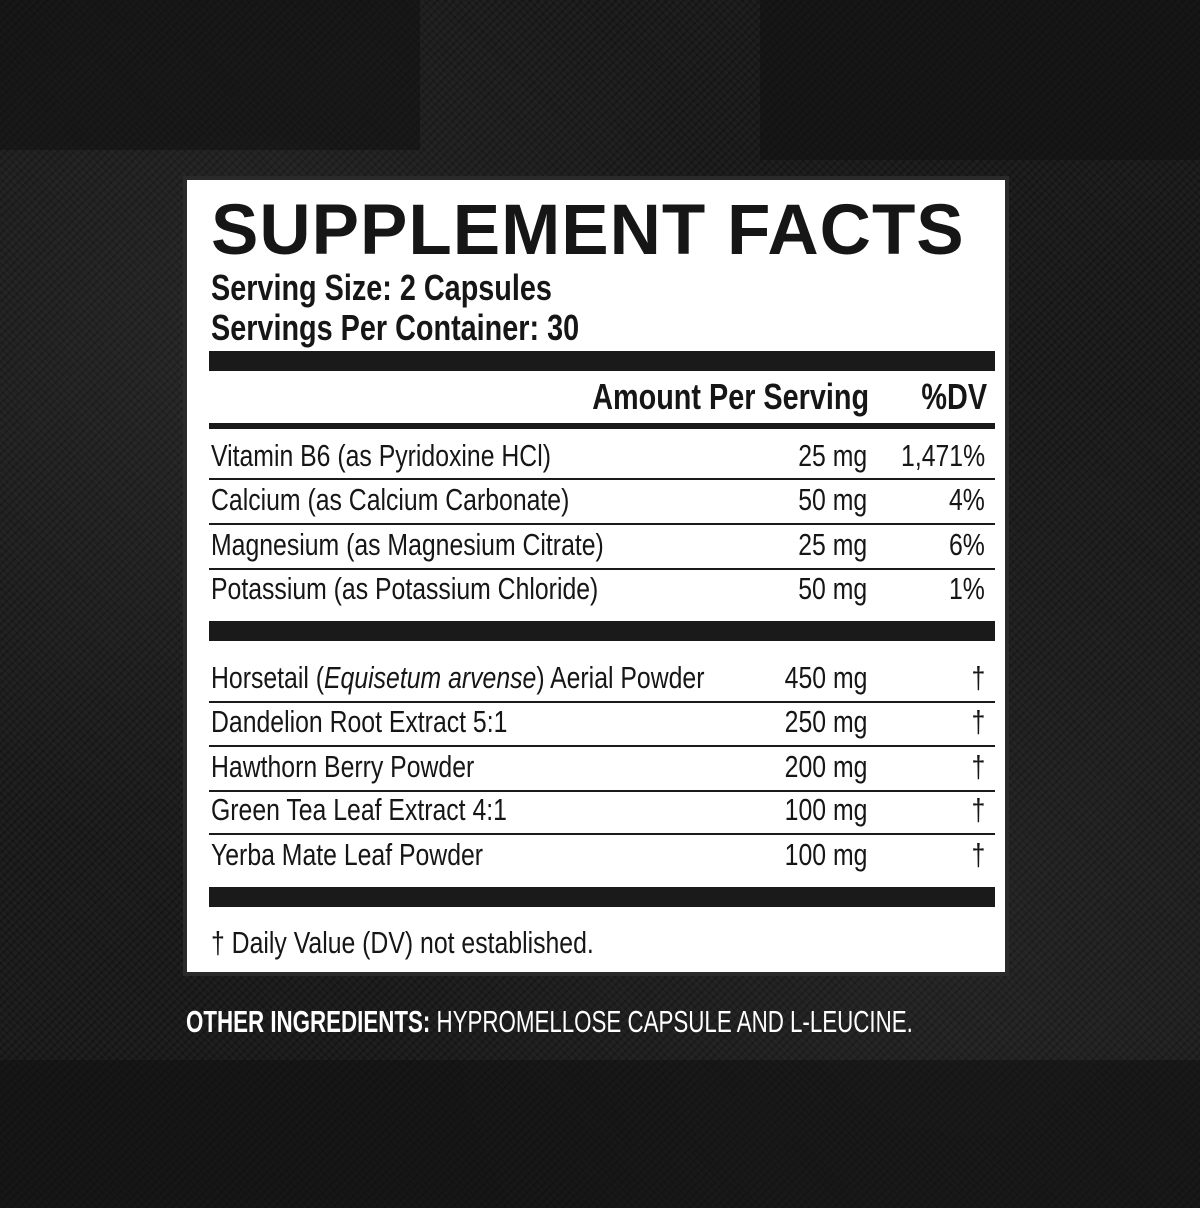  I want to click on ingredient-amount: 450 mg, so click(825, 677).